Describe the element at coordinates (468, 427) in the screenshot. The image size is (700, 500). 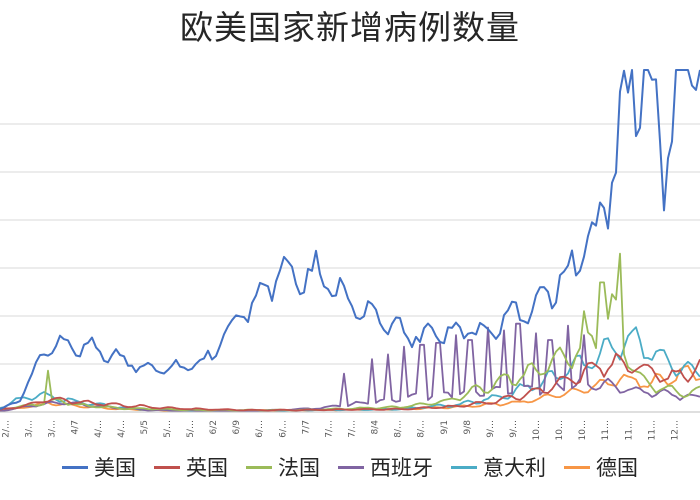
I see `x-tick-label: 9/8` at that location.